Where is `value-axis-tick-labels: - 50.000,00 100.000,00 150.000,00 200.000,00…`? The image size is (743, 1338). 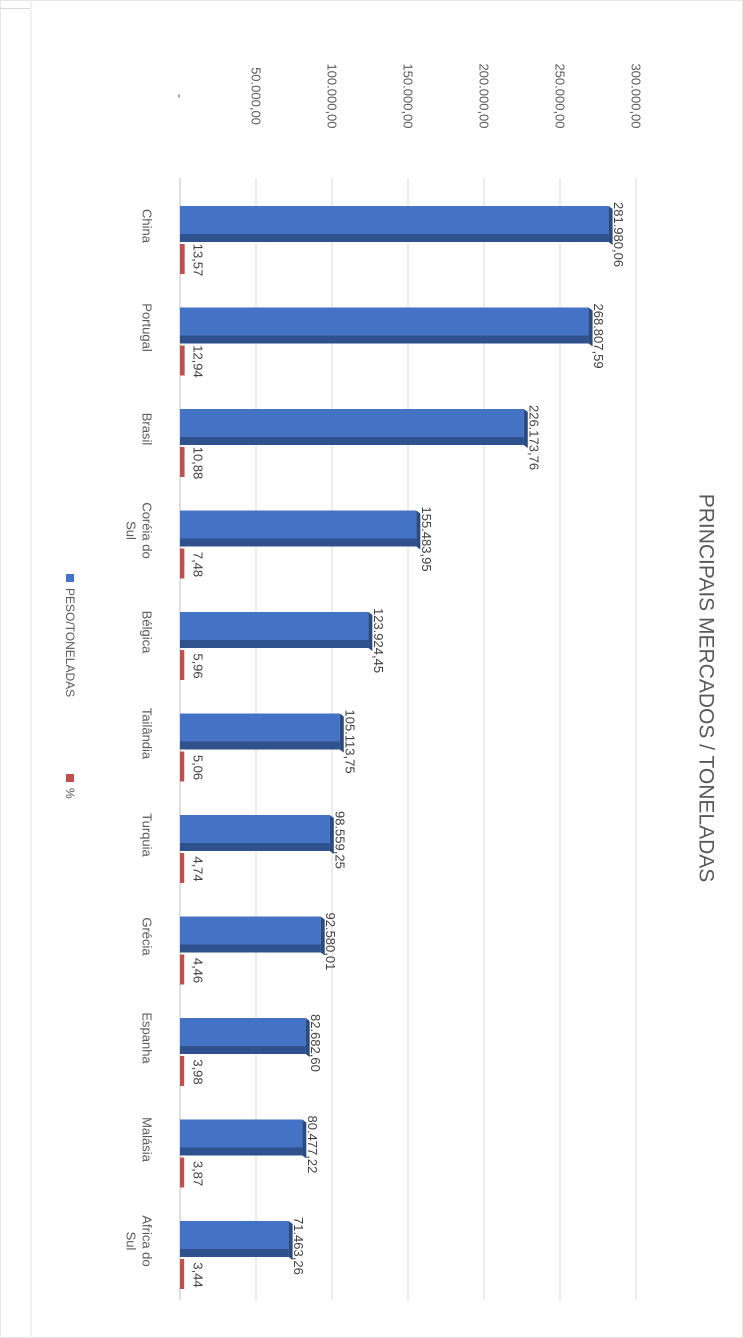
value-axis-tick-labels: - 50.000,00 100.000,00 150.000,00 200.000,00… is located at coordinates (408, 95).